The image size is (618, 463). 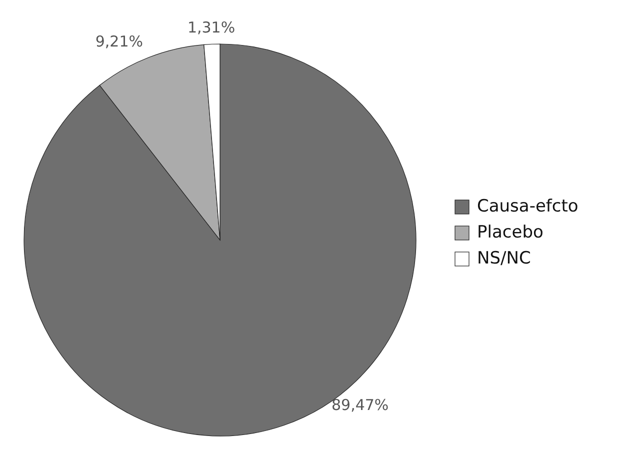 I want to click on legend-label: NS/NC, so click(x=504, y=258).